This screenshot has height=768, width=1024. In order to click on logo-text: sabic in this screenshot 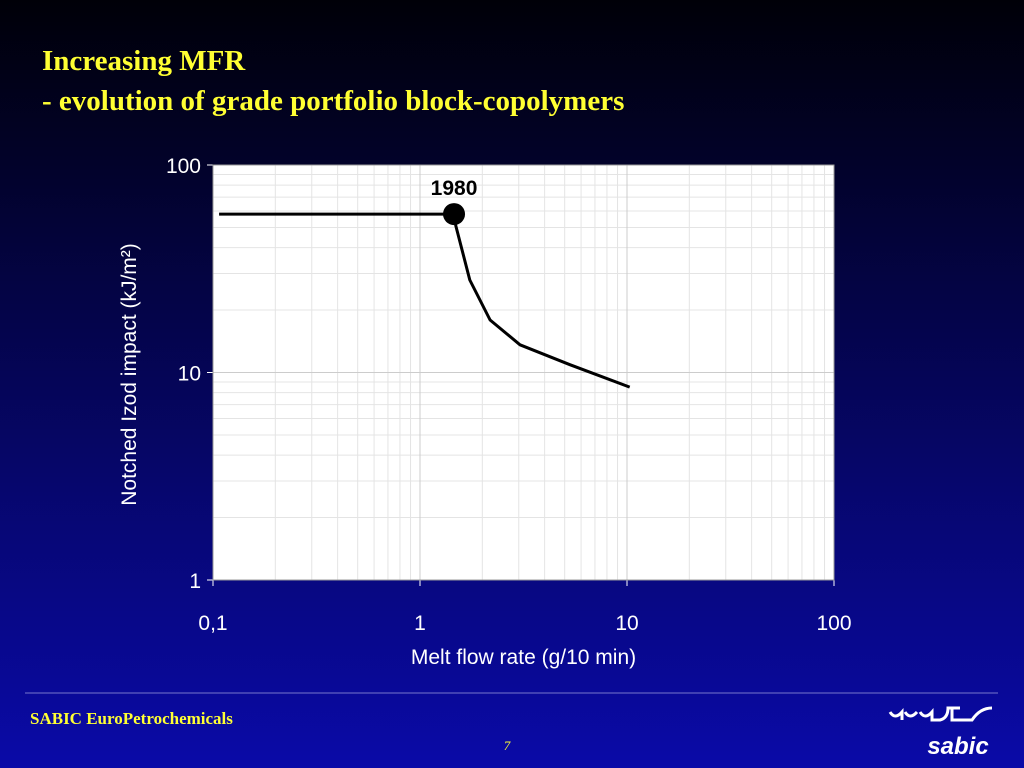, I will do `click(957, 746)`.